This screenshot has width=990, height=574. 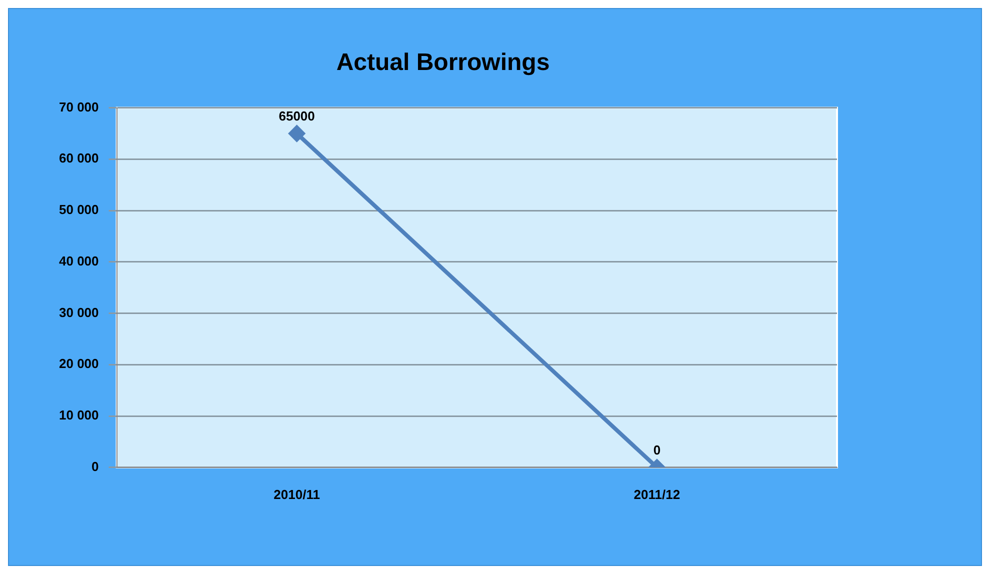 I want to click on y-tick-label: 50 000, so click(x=78, y=210).